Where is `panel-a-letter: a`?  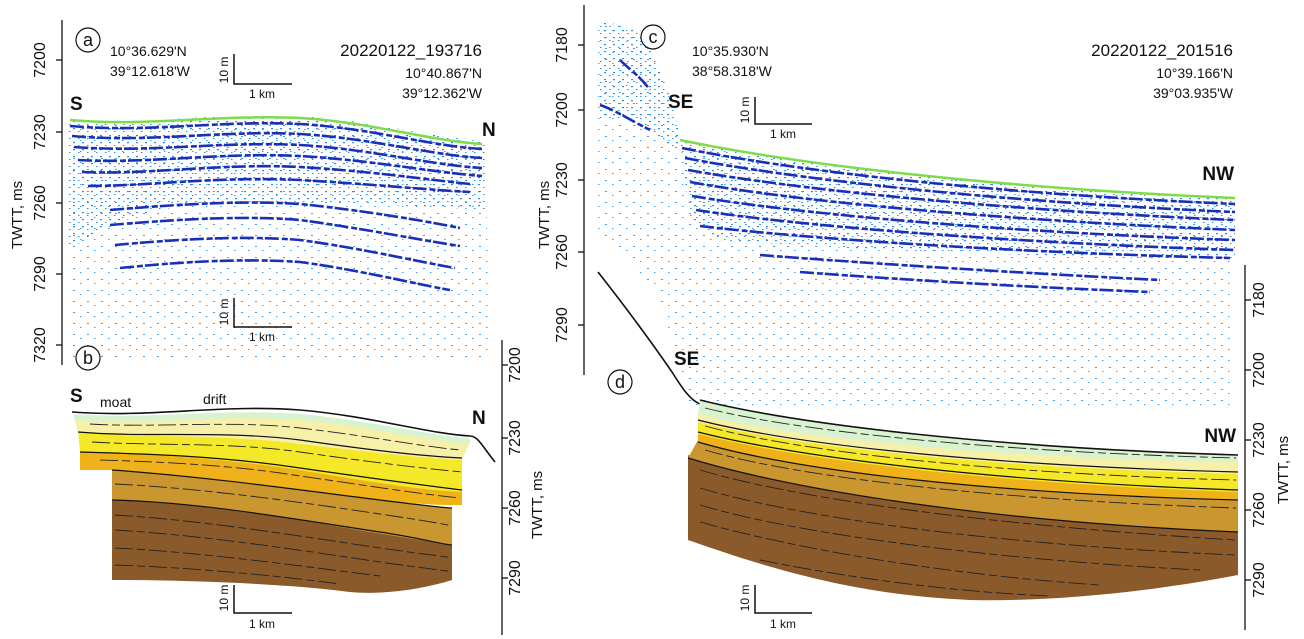
panel-a-letter: a is located at coordinates (88, 40).